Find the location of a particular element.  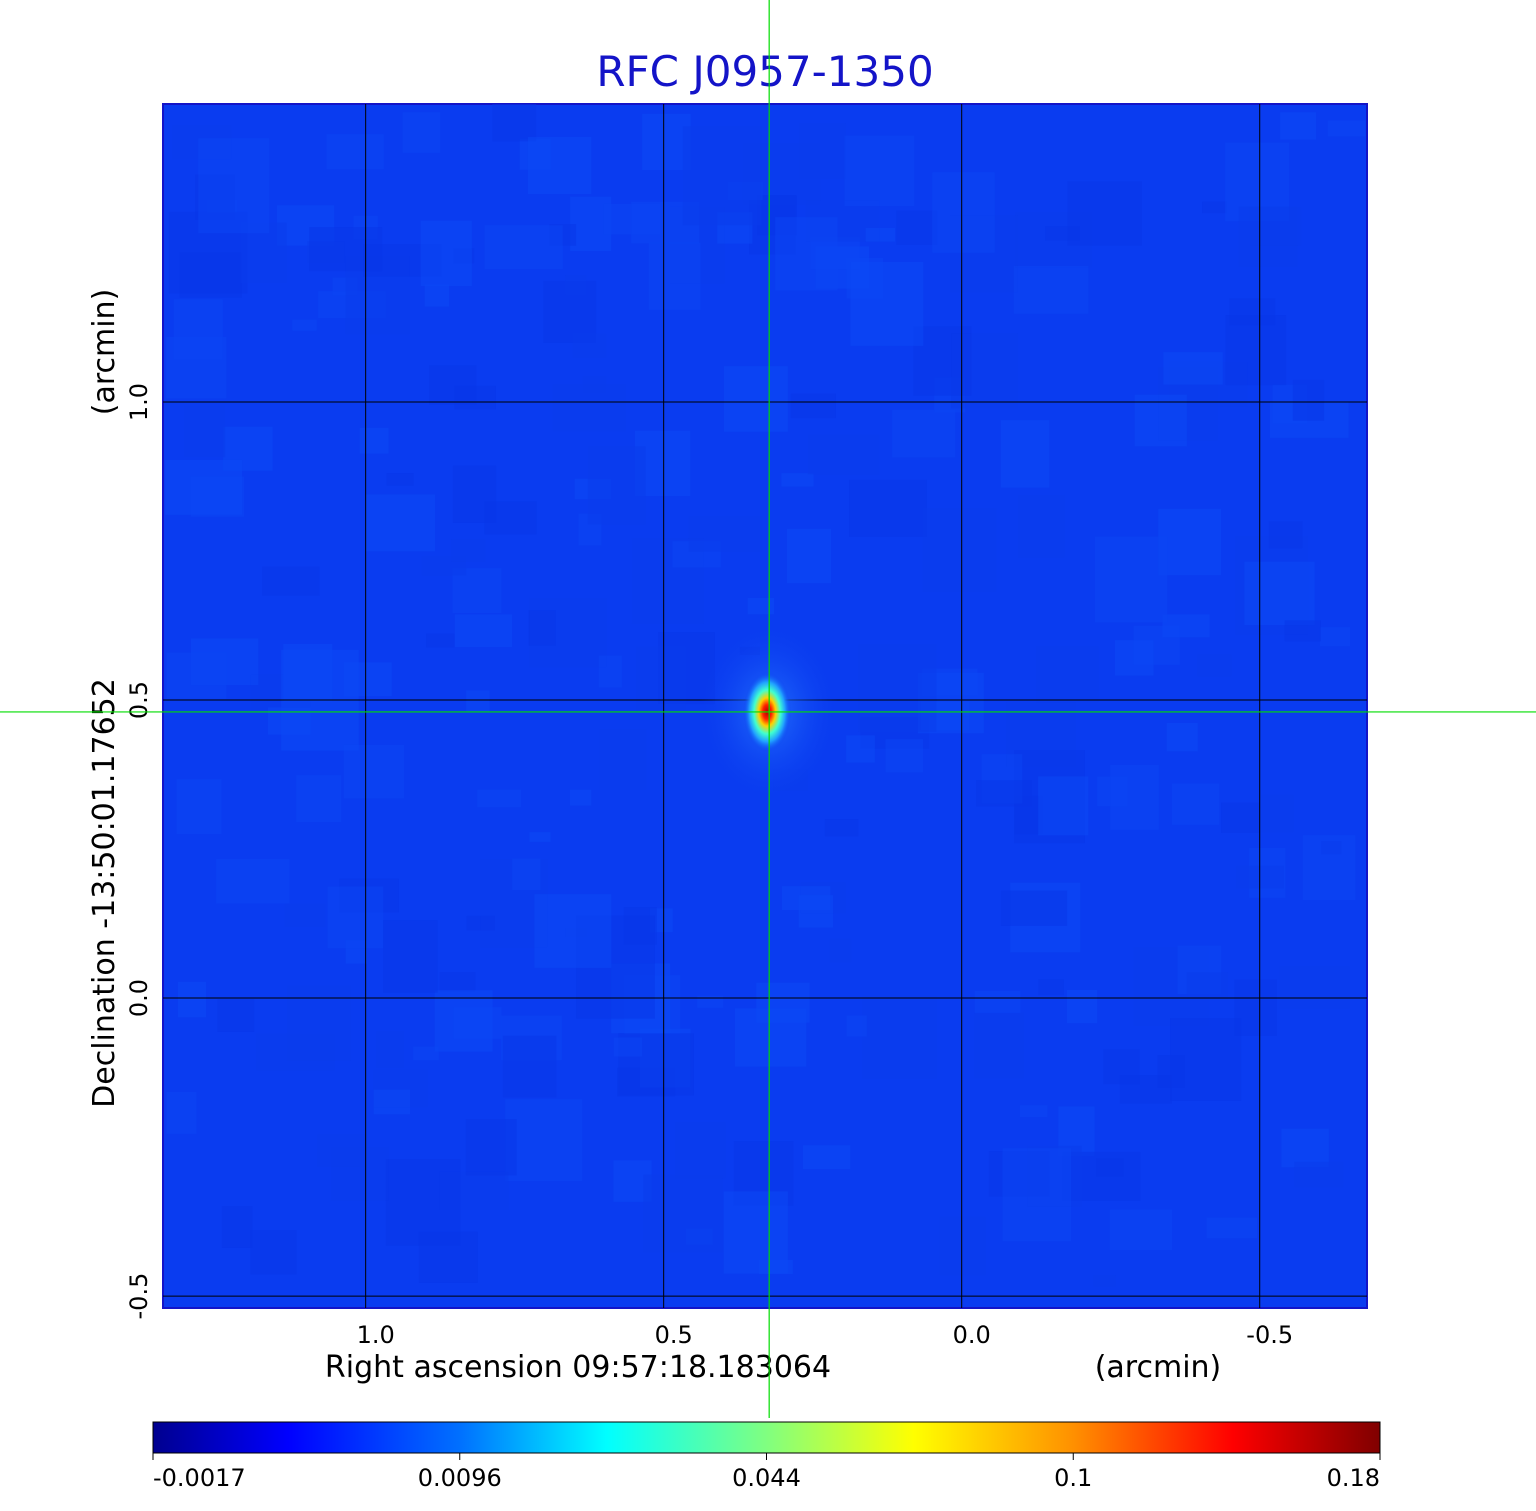

colorbar-tick-label: 0.18 is located at coordinates (1353, 1478).